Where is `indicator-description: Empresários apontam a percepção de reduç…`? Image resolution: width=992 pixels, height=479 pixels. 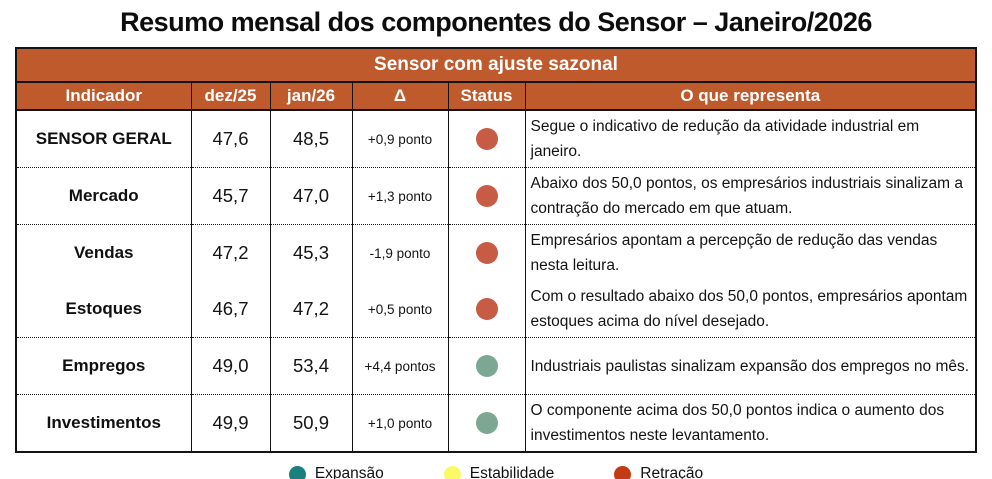
indicator-description: Empresários apontam a percepção de reduç… is located at coordinates (750, 252).